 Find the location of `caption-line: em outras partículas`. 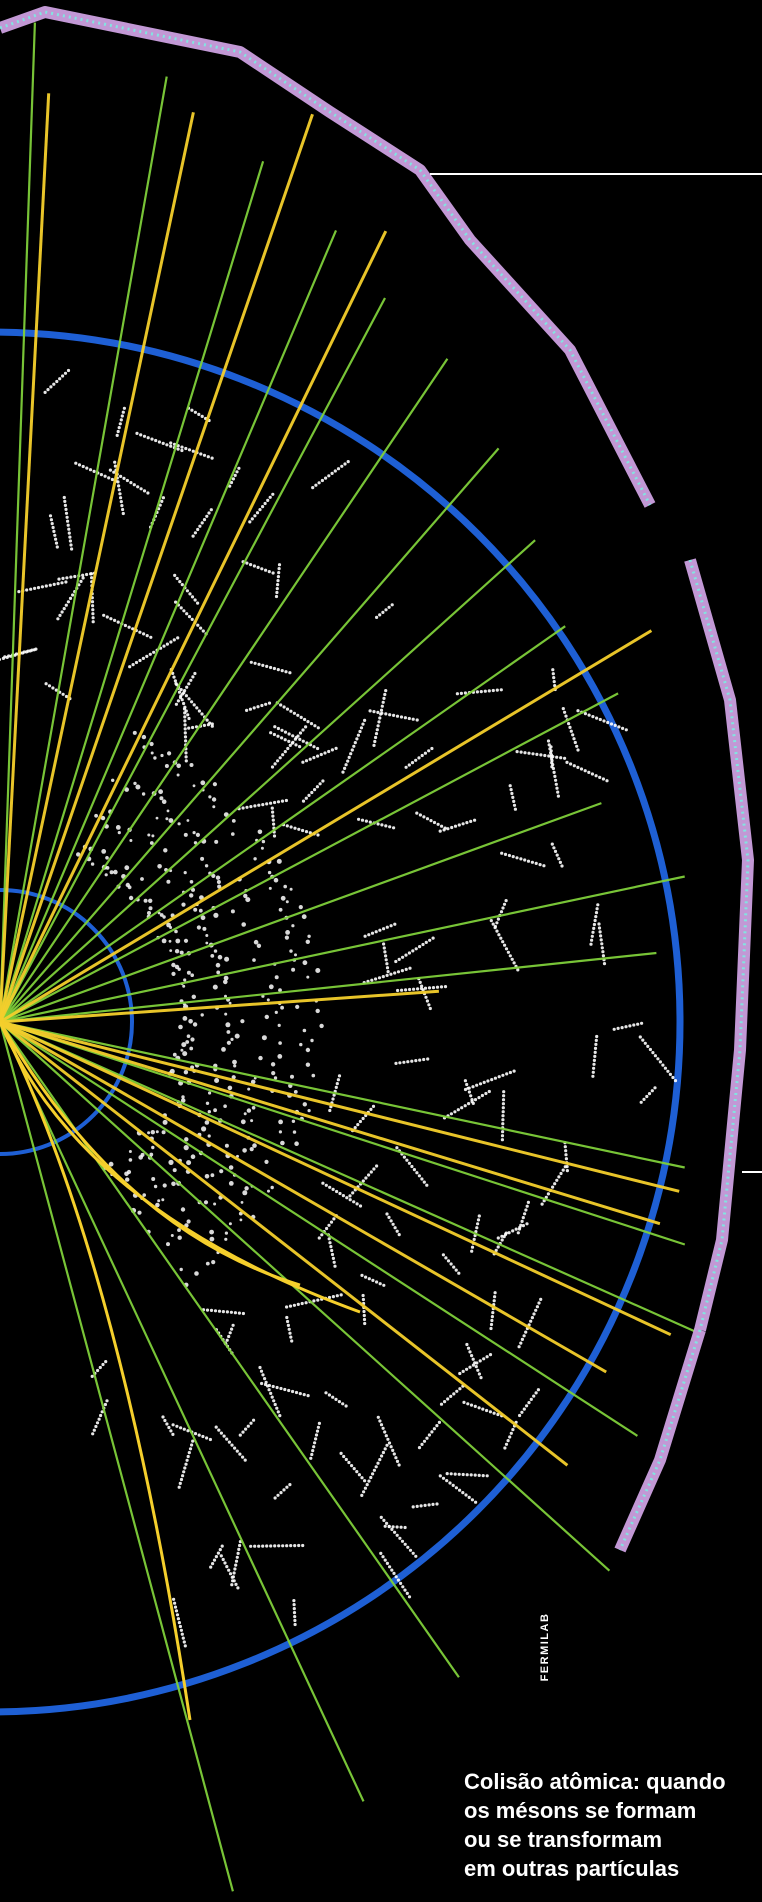

caption-line: em outras partículas is located at coordinates (572, 1868).